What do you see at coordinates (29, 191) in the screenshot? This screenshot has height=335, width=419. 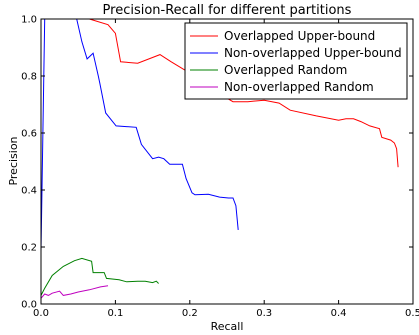 I see `y-tick-label: 0.4` at bounding box center [29, 191].